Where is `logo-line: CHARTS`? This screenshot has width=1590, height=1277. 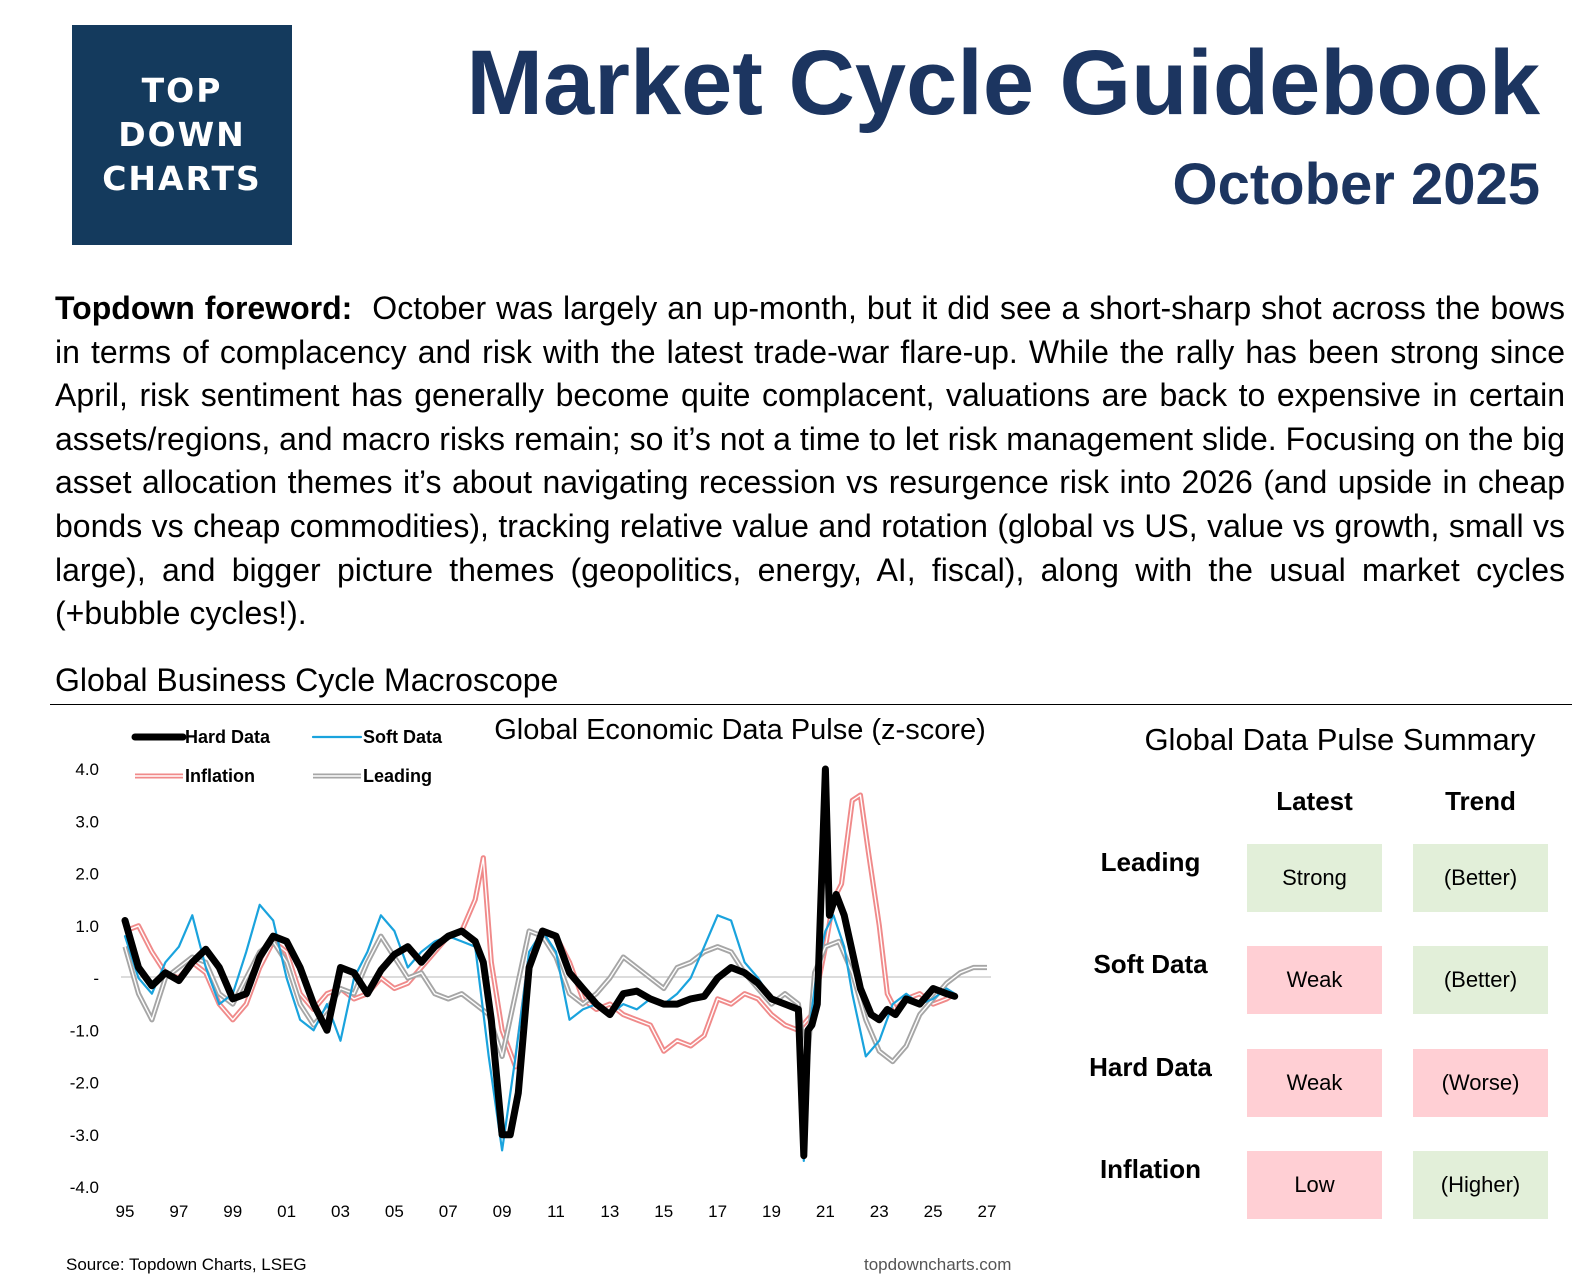 logo-line: CHARTS is located at coordinates (182, 178).